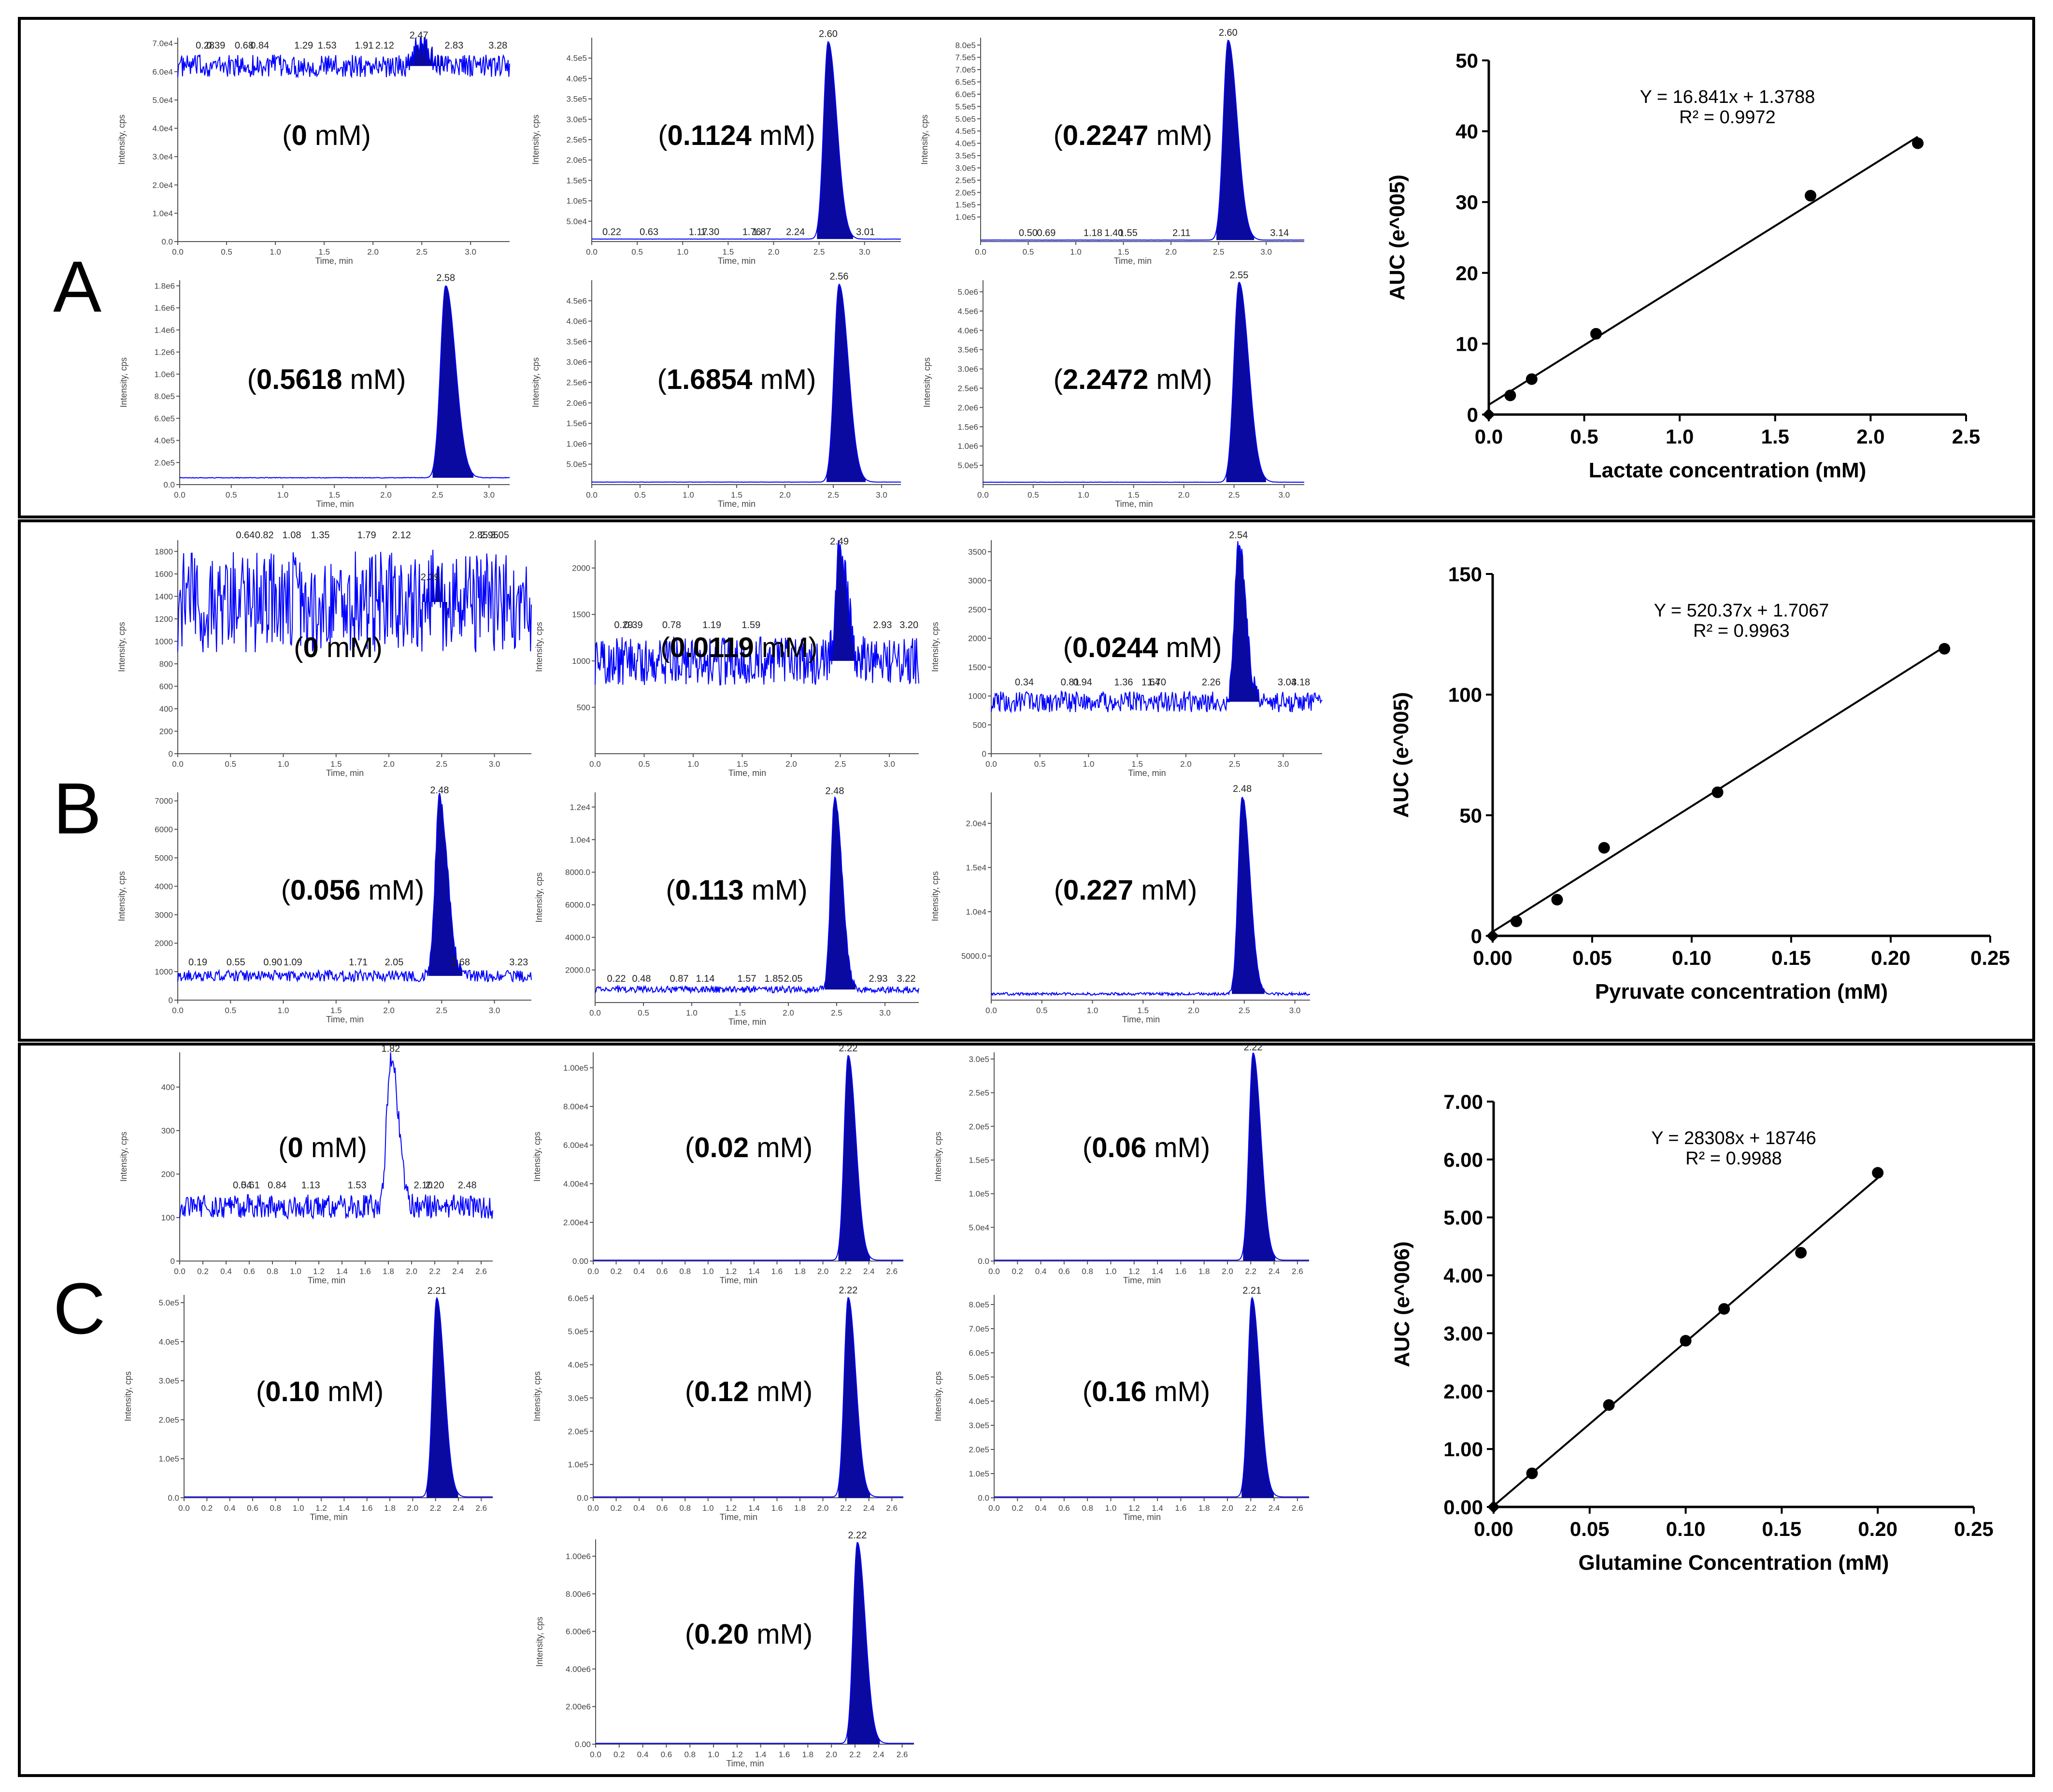 The height and width of the screenshot is (1792, 2053). I want to click on y-tick-label: 8.0e5, so click(164, 396).